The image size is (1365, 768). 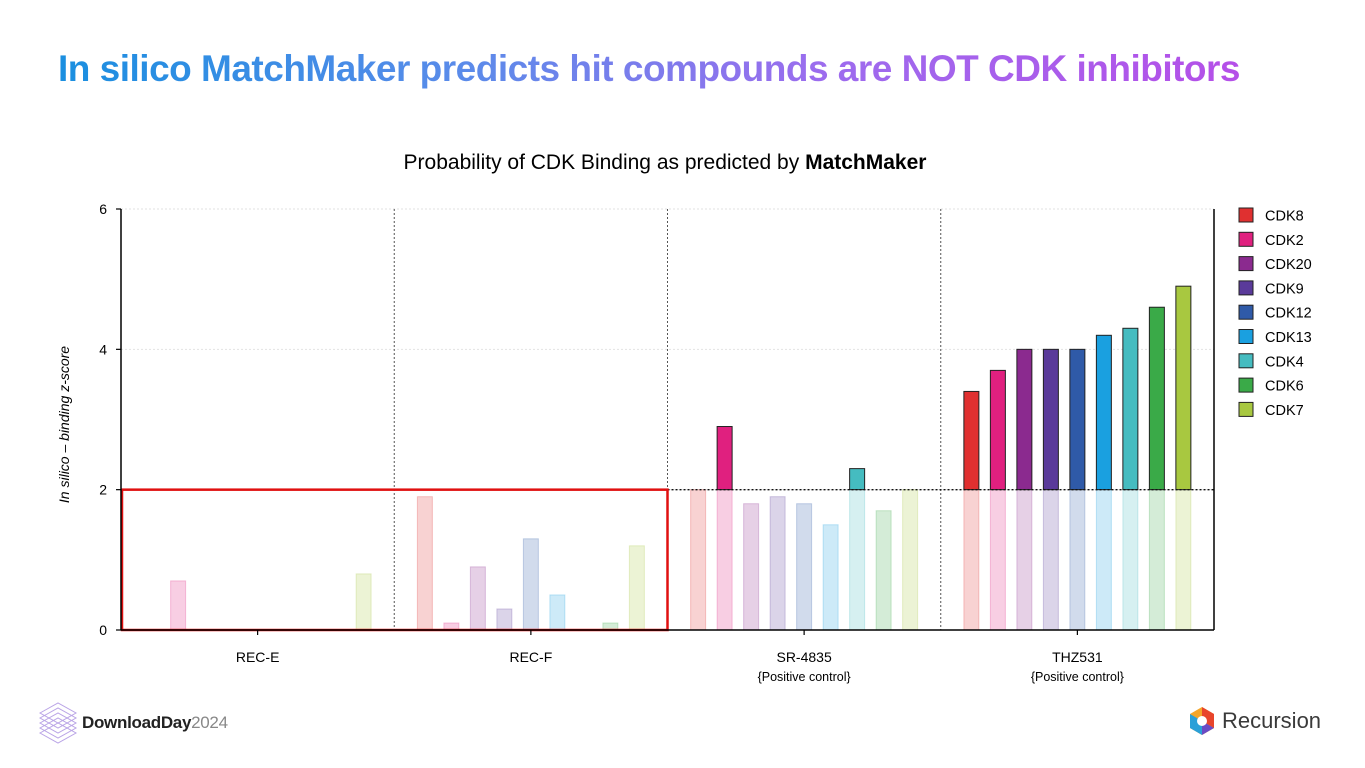 I want to click on legend-label-cdk7: CDK7, so click(x=1284, y=411).